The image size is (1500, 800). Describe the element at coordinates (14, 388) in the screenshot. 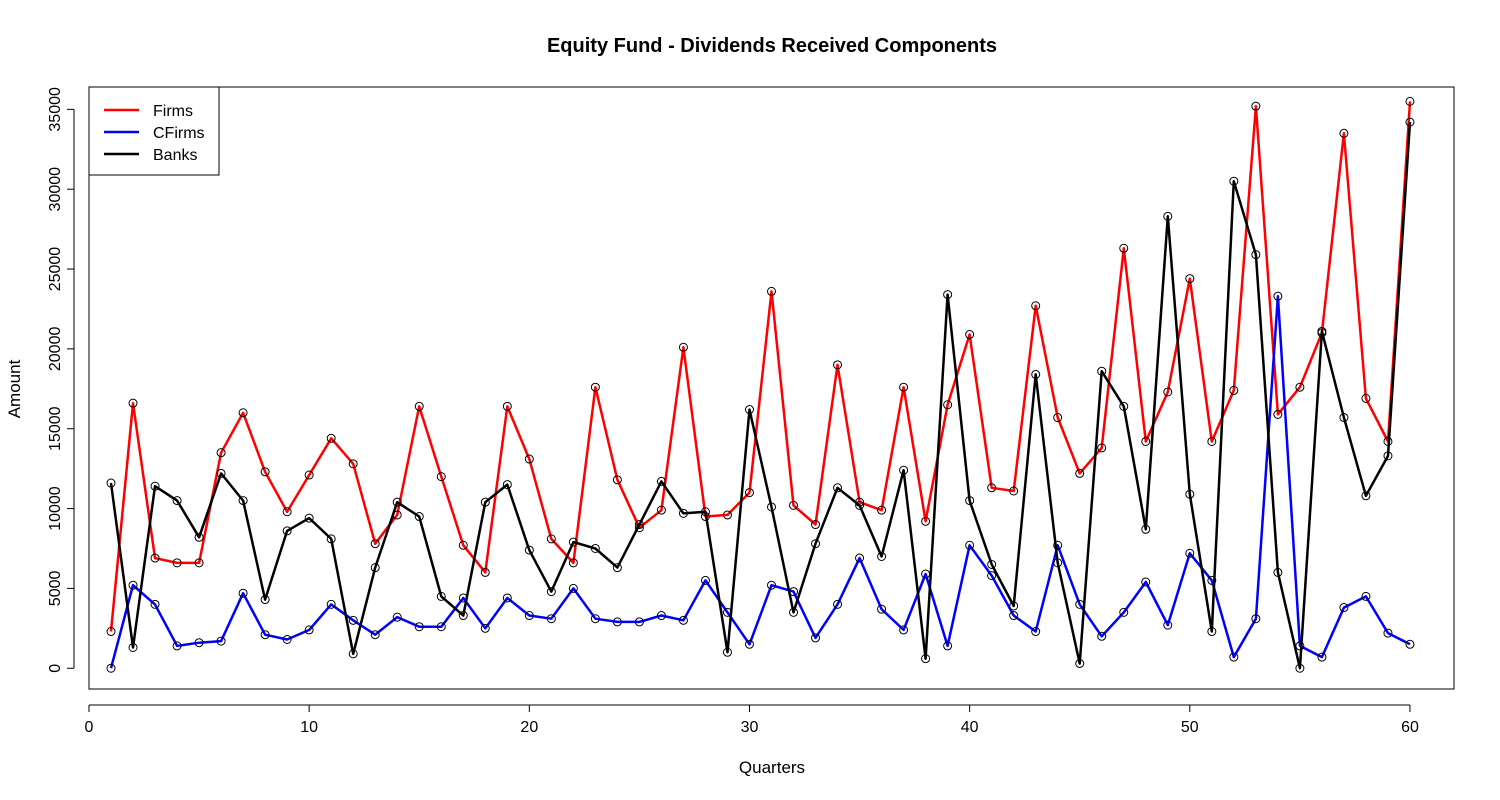

I see `y-axis-label: Amount` at that location.